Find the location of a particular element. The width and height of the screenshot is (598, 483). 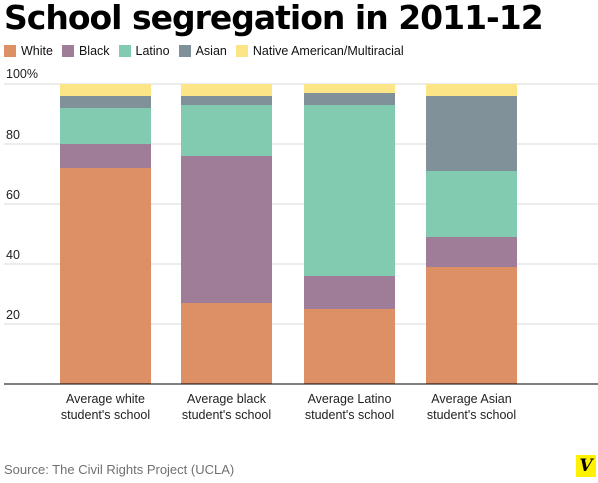

legend-label-black: Black is located at coordinates (94, 51).